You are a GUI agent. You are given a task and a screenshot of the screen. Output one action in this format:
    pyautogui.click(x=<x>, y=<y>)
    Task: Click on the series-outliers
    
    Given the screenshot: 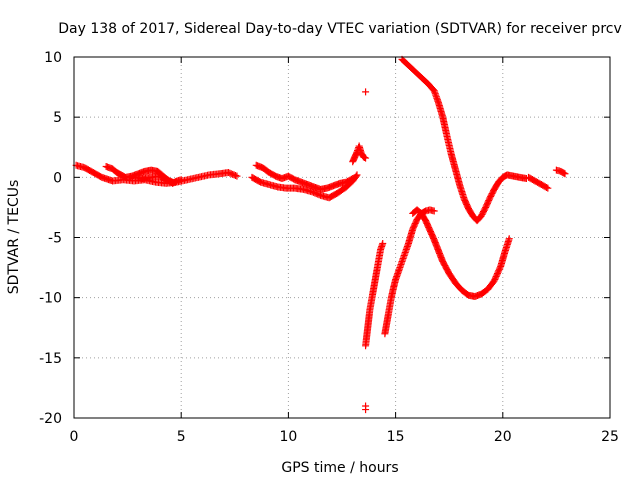 What is the action you would take?
    pyautogui.click(x=366, y=251)
    